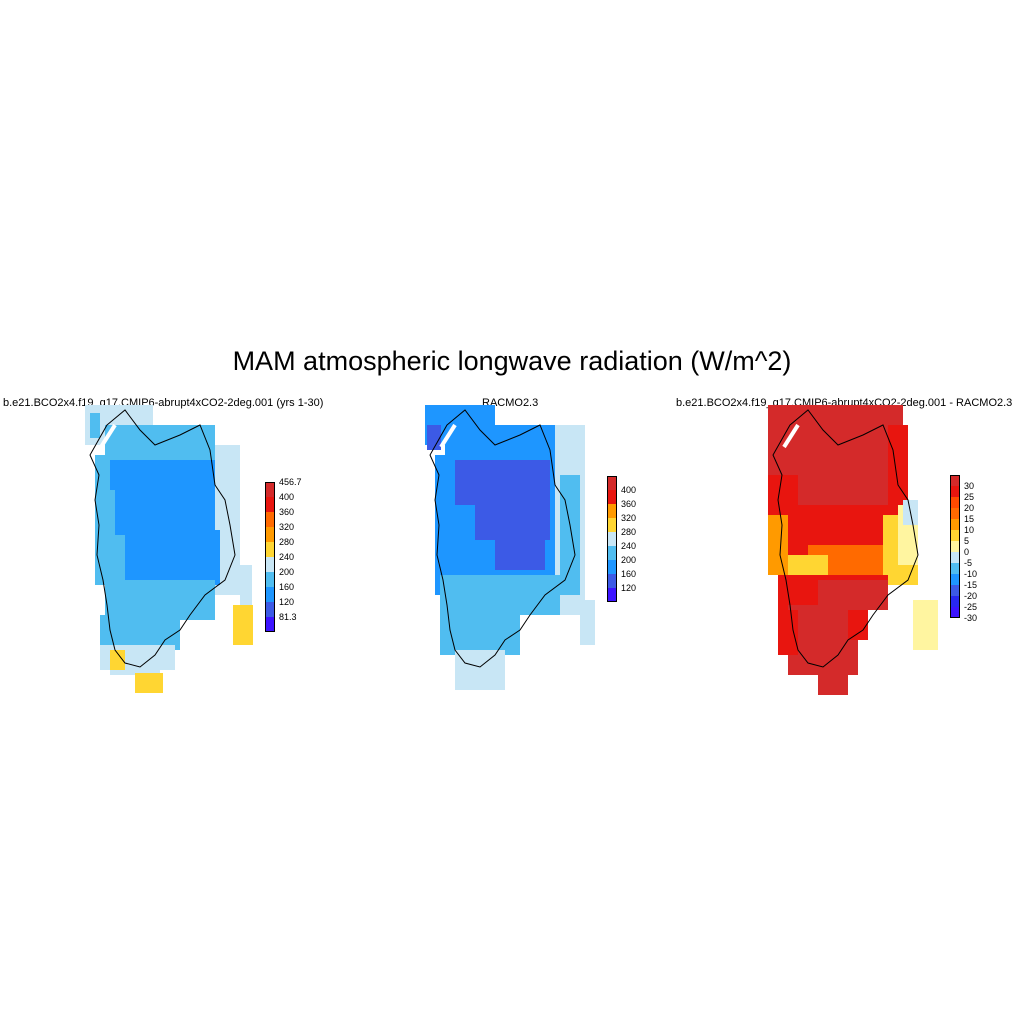 The image size is (1024, 1024). I want to click on panel-1-map, so click(172, 555).